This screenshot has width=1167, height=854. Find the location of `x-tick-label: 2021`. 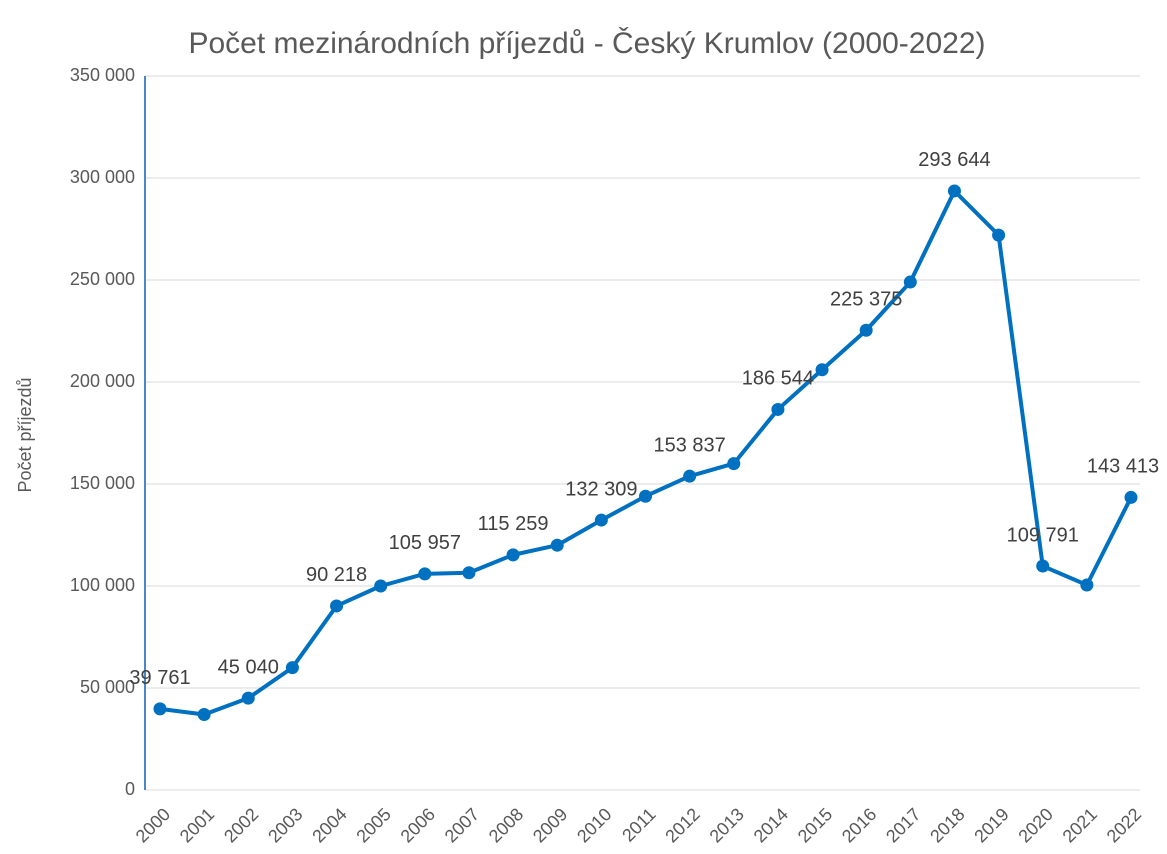

x-tick-label: 2021 is located at coordinates (1080, 825).